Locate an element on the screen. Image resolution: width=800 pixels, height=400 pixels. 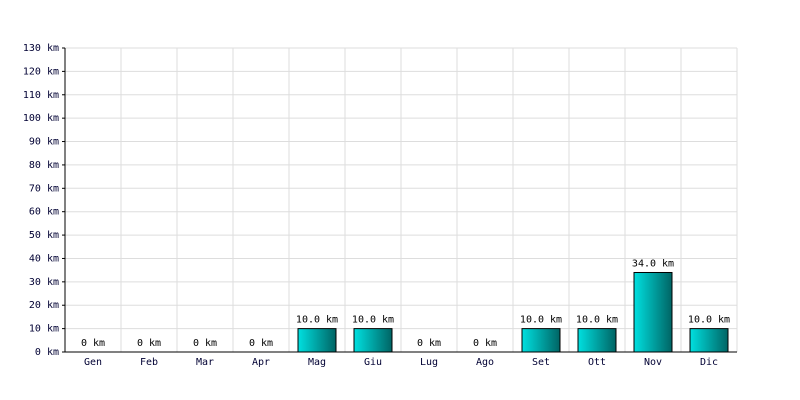
y-tick-label: 30 km is located at coordinates (44, 282).